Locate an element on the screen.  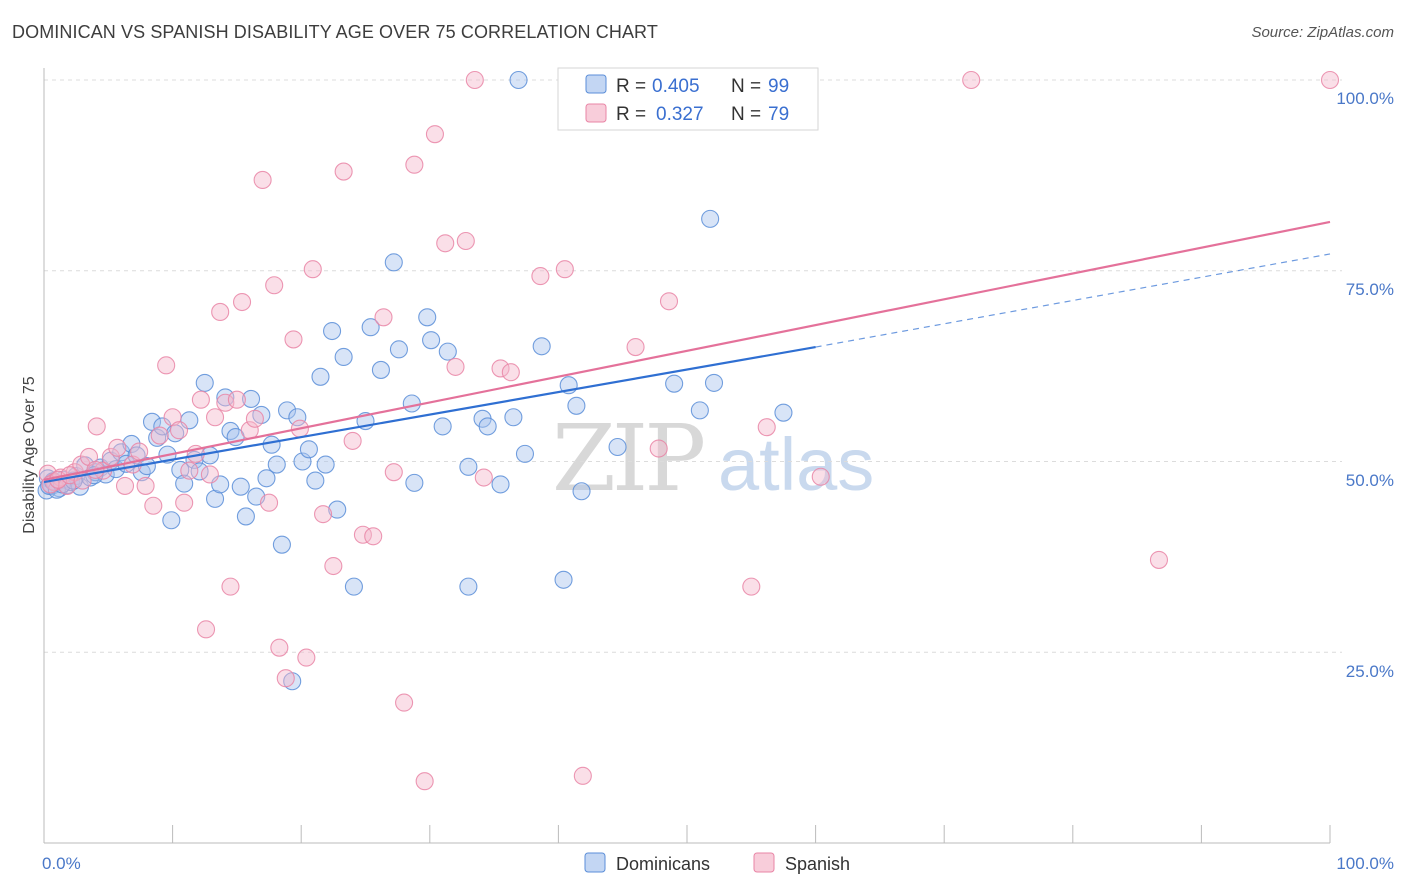
legend-n-value-dominicans: 99 is located at coordinates (778, 86).